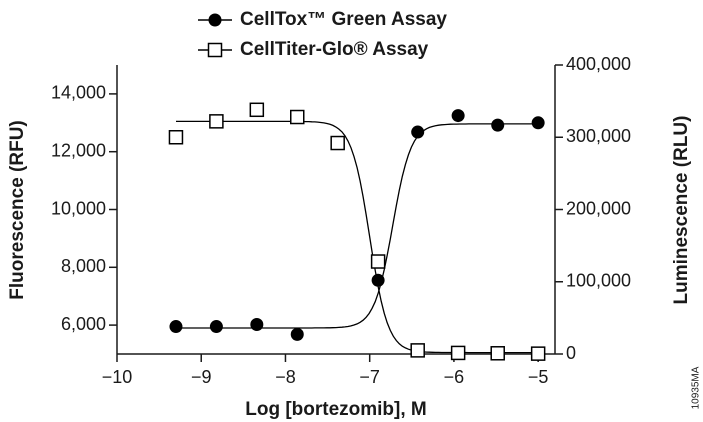  What do you see at coordinates (681, 210) in the screenshot?
I see `y2-axis-title: Luminescence (RLU)` at bounding box center [681, 210].